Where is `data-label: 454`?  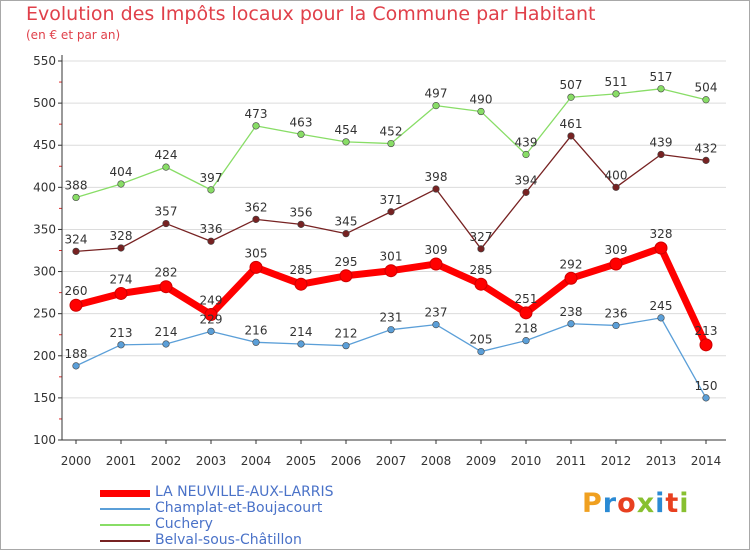
data-label: 454 is located at coordinates (346, 130).